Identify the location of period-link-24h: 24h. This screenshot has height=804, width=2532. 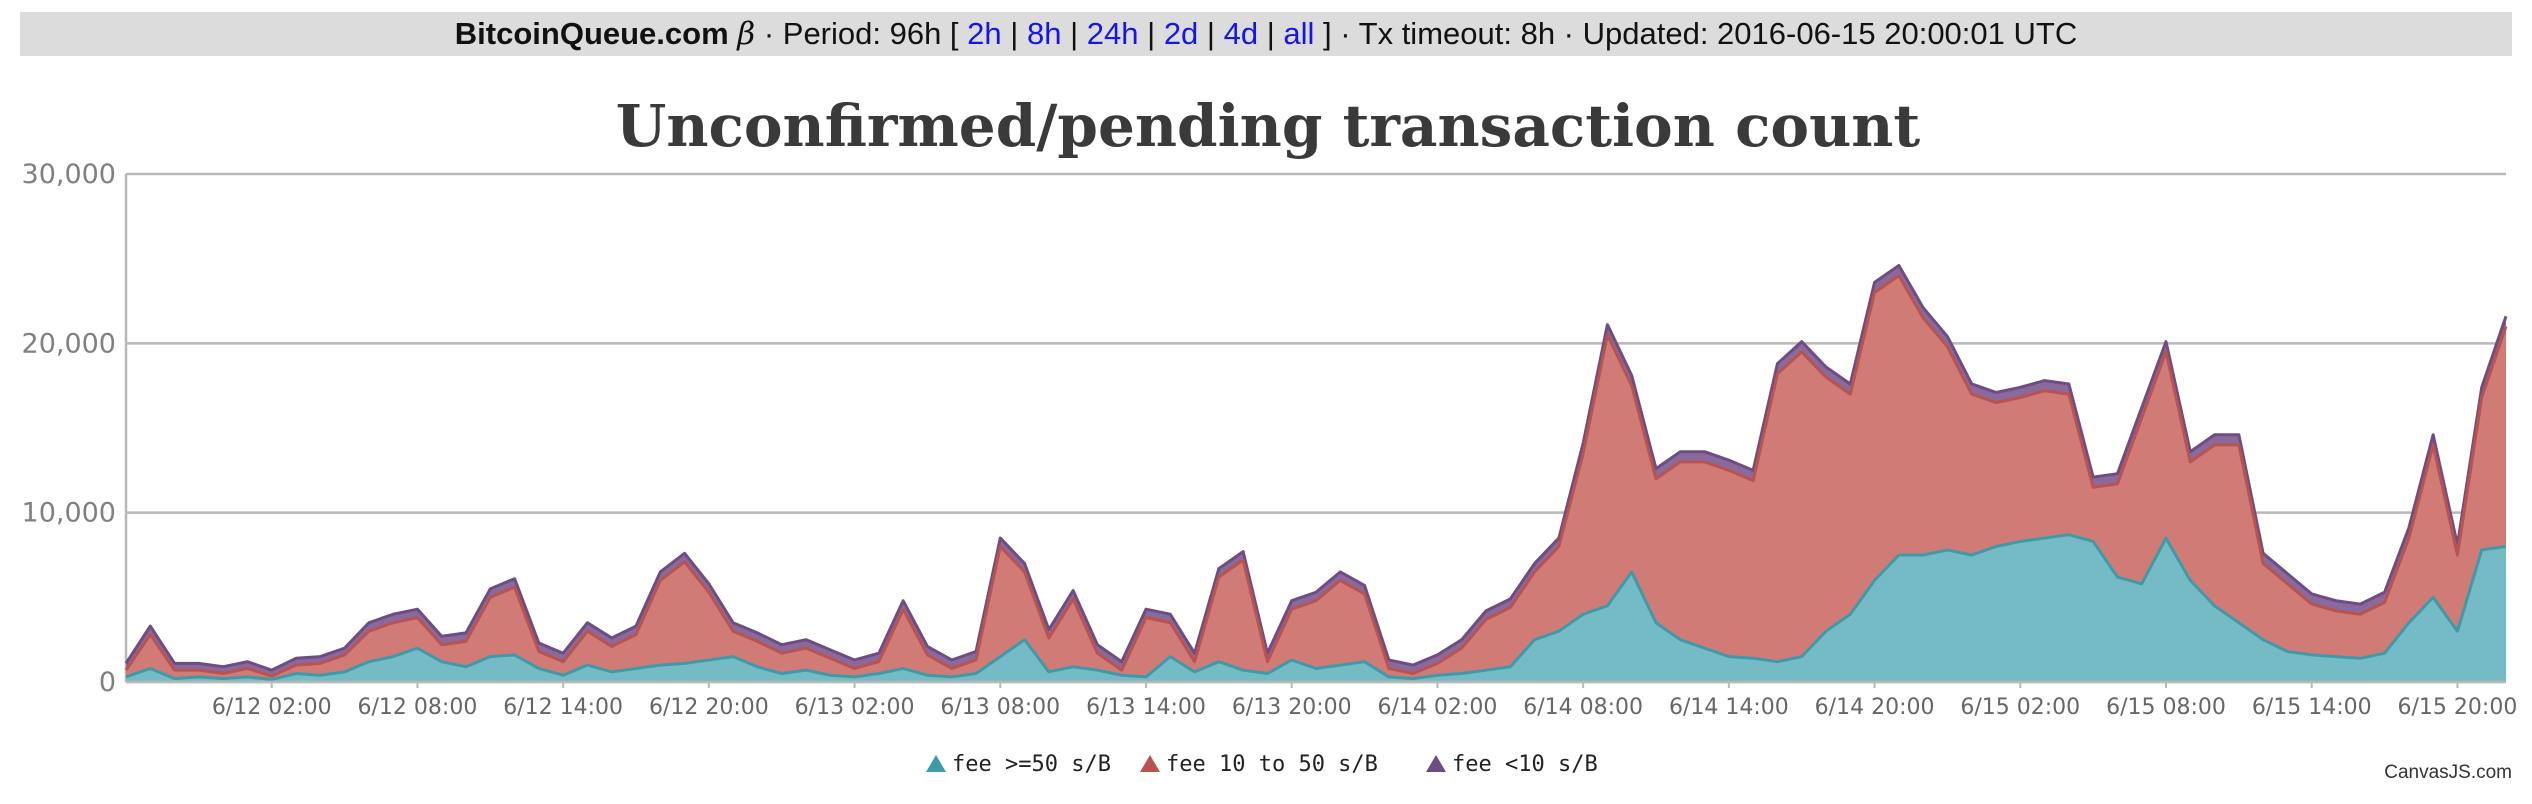
(1112, 33).